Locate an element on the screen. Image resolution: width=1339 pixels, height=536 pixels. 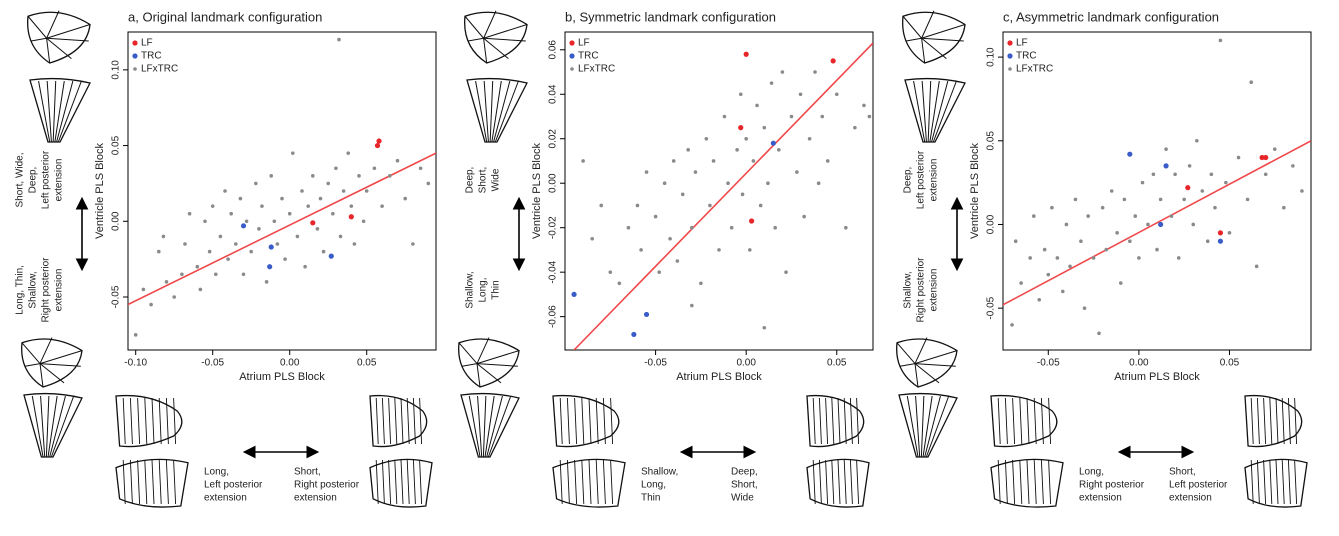
x-tick-label: -0.10 is located at coordinates (135, 363).